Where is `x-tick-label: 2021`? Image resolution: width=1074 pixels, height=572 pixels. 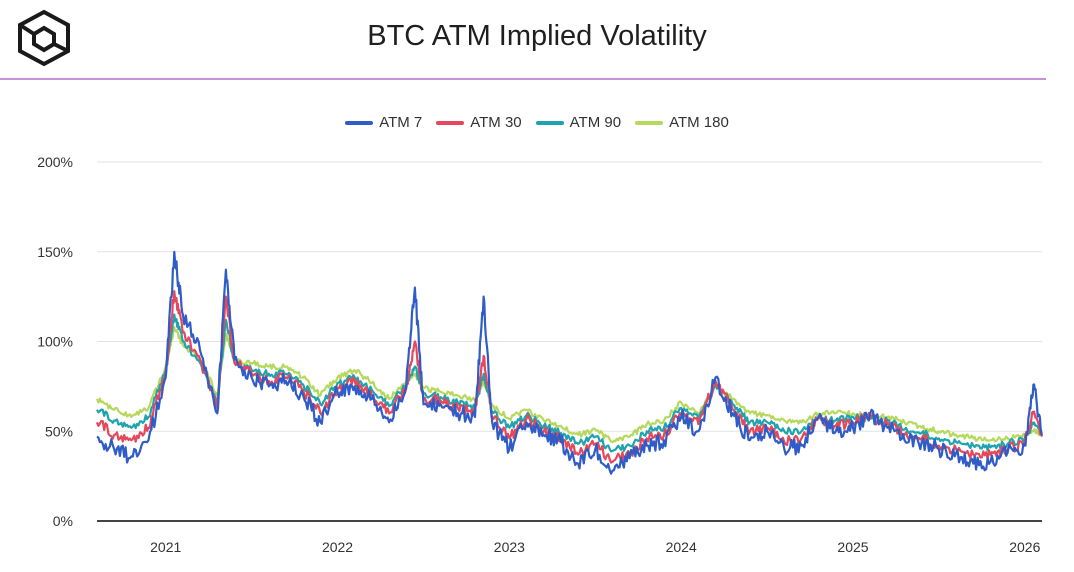 x-tick-label: 2021 is located at coordinates (165, 547).